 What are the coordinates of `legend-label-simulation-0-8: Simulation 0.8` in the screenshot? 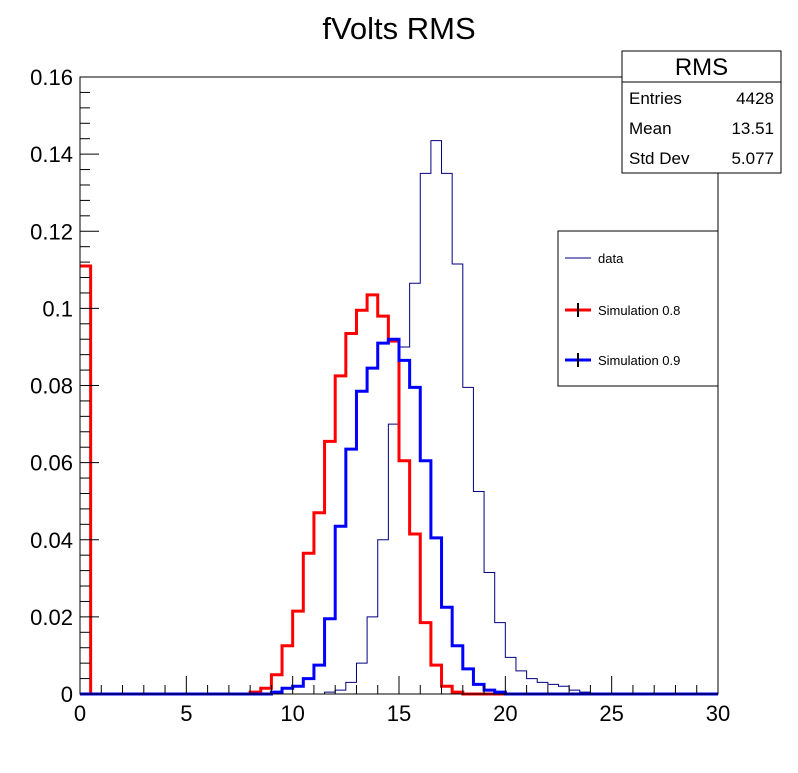 It's located at (639, 310).